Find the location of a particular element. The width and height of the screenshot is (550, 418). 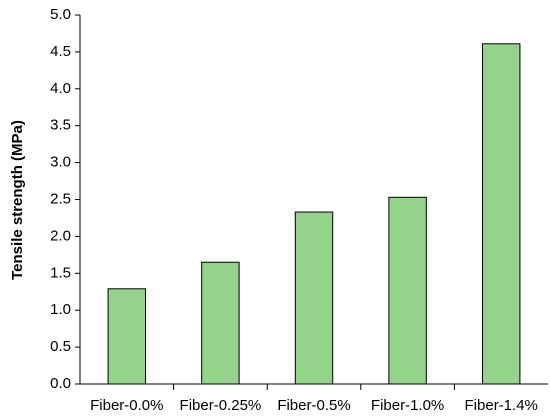

y-tick-label: 3.5 is located at coordinates (60, 125).